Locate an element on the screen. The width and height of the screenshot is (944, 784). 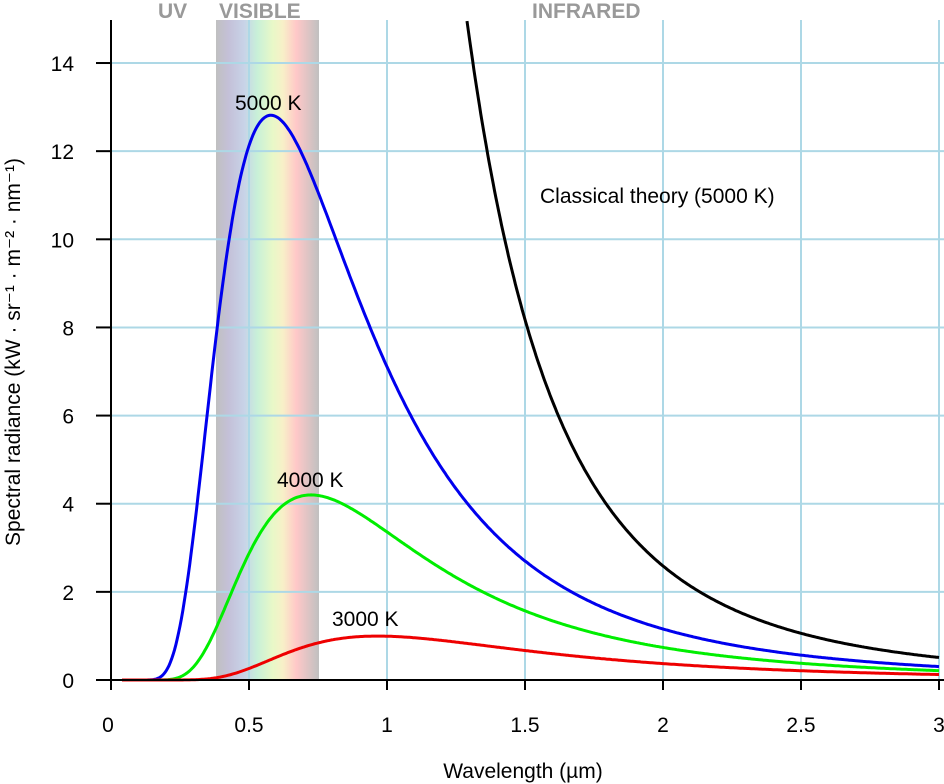
x-axis-title: Wavelength (µm) is located at coordinates (523, 771).